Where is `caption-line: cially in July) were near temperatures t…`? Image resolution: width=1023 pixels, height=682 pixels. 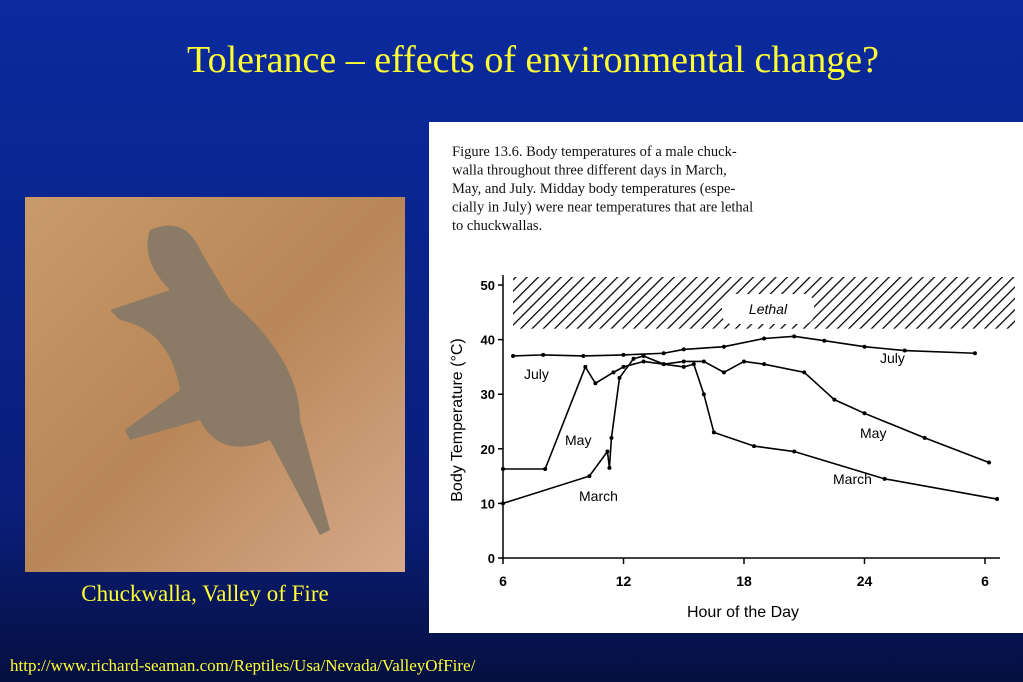 caption-line: cially in July) were near temperatures t… is located at coordinates (602, 208).